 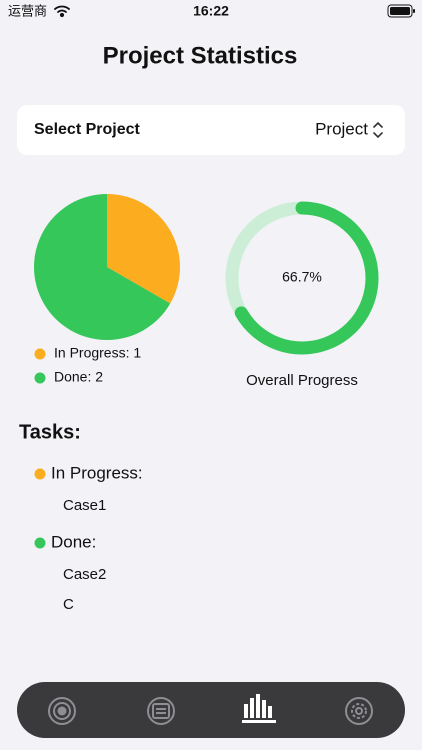 What do you see at coordinates (68, 604) in the screenshot?
I see `task-item: C` at bounding box center [68, 604].